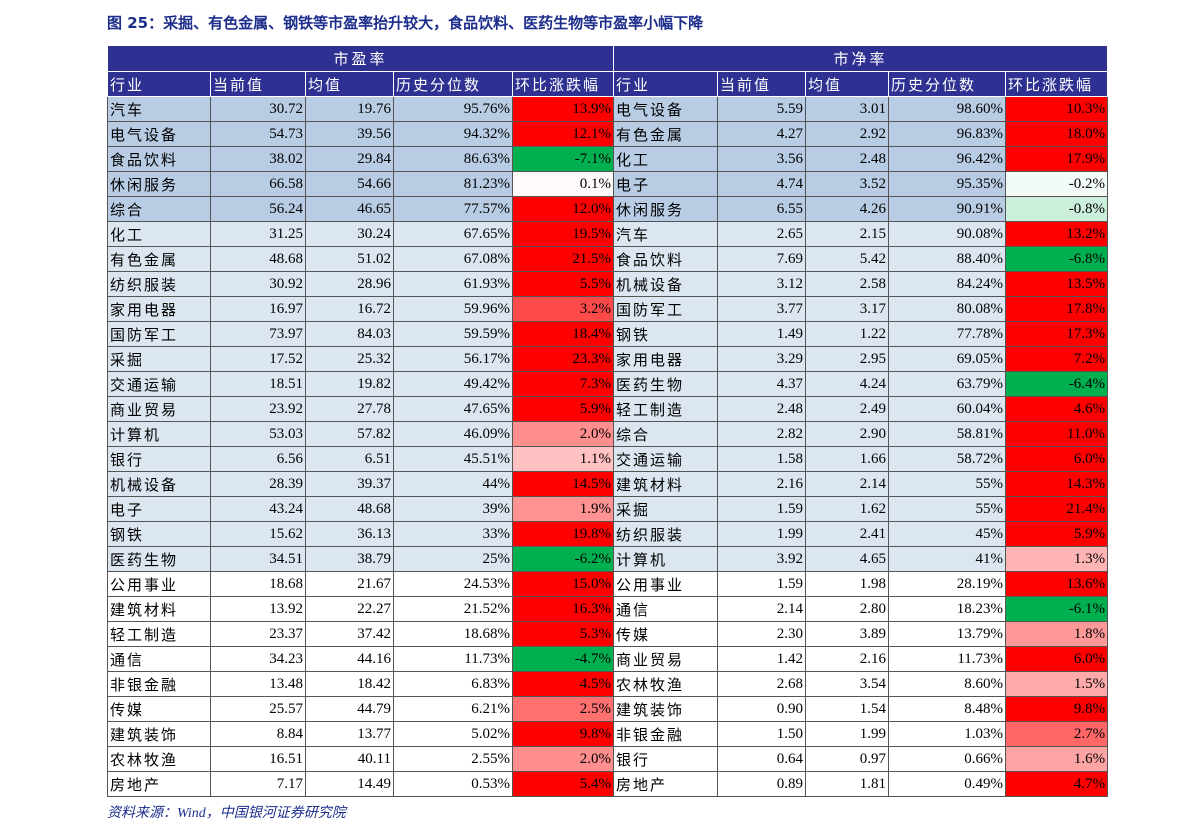  I want to click on value-cell: 2.30, so click(762, 634).